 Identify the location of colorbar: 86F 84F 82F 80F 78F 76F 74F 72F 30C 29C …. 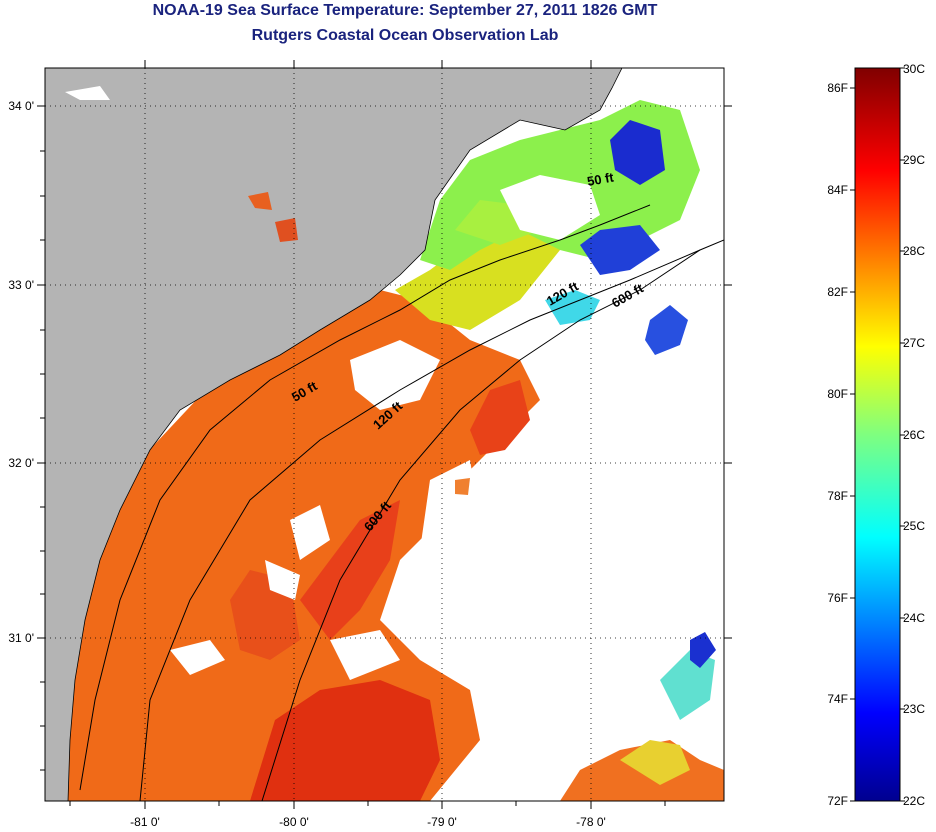
(876, 435).